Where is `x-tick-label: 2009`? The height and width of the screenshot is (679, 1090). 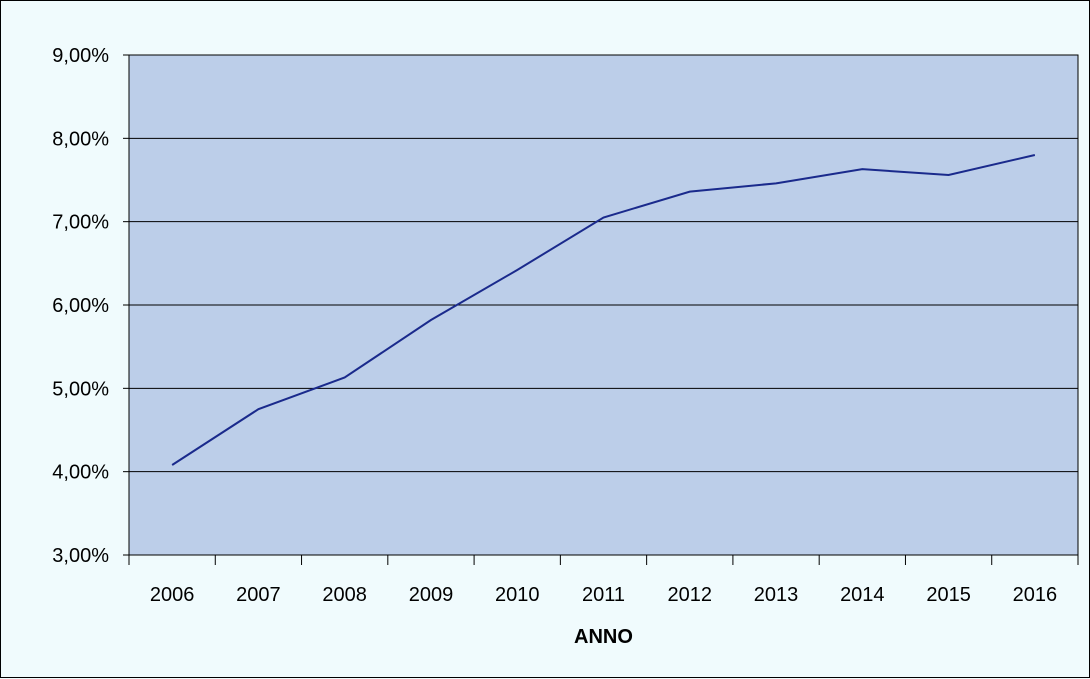 x-tick-label: 2009 is located at coordinates (431, 595).